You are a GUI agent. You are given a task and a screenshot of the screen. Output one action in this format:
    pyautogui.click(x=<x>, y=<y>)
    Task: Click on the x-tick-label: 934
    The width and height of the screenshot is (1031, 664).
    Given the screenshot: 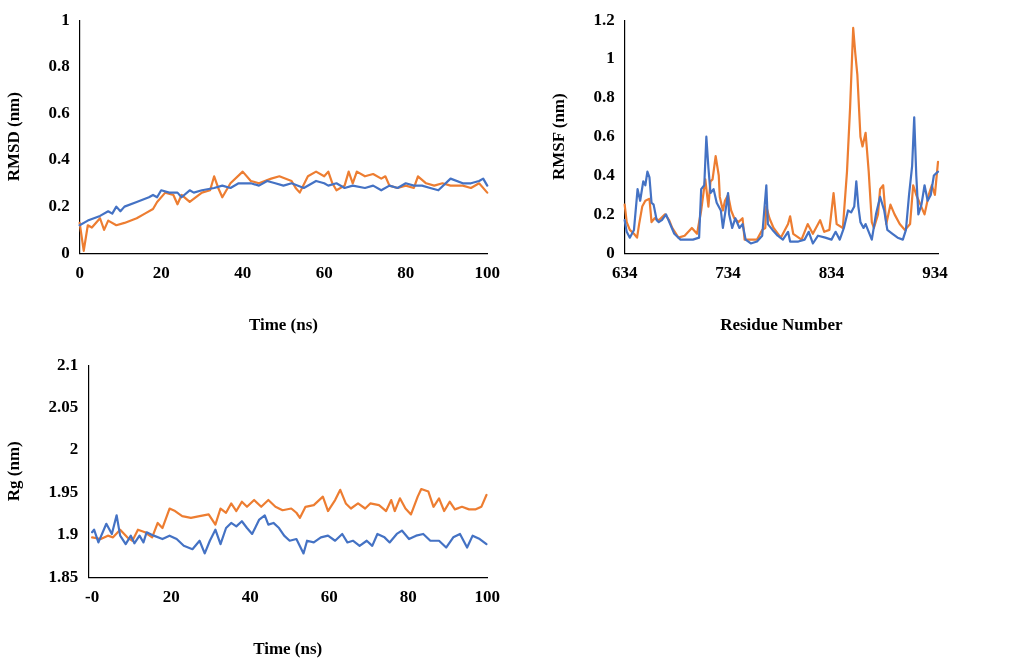 What is the action you would take?
    pyautogui.click(x=935, y=272)
    